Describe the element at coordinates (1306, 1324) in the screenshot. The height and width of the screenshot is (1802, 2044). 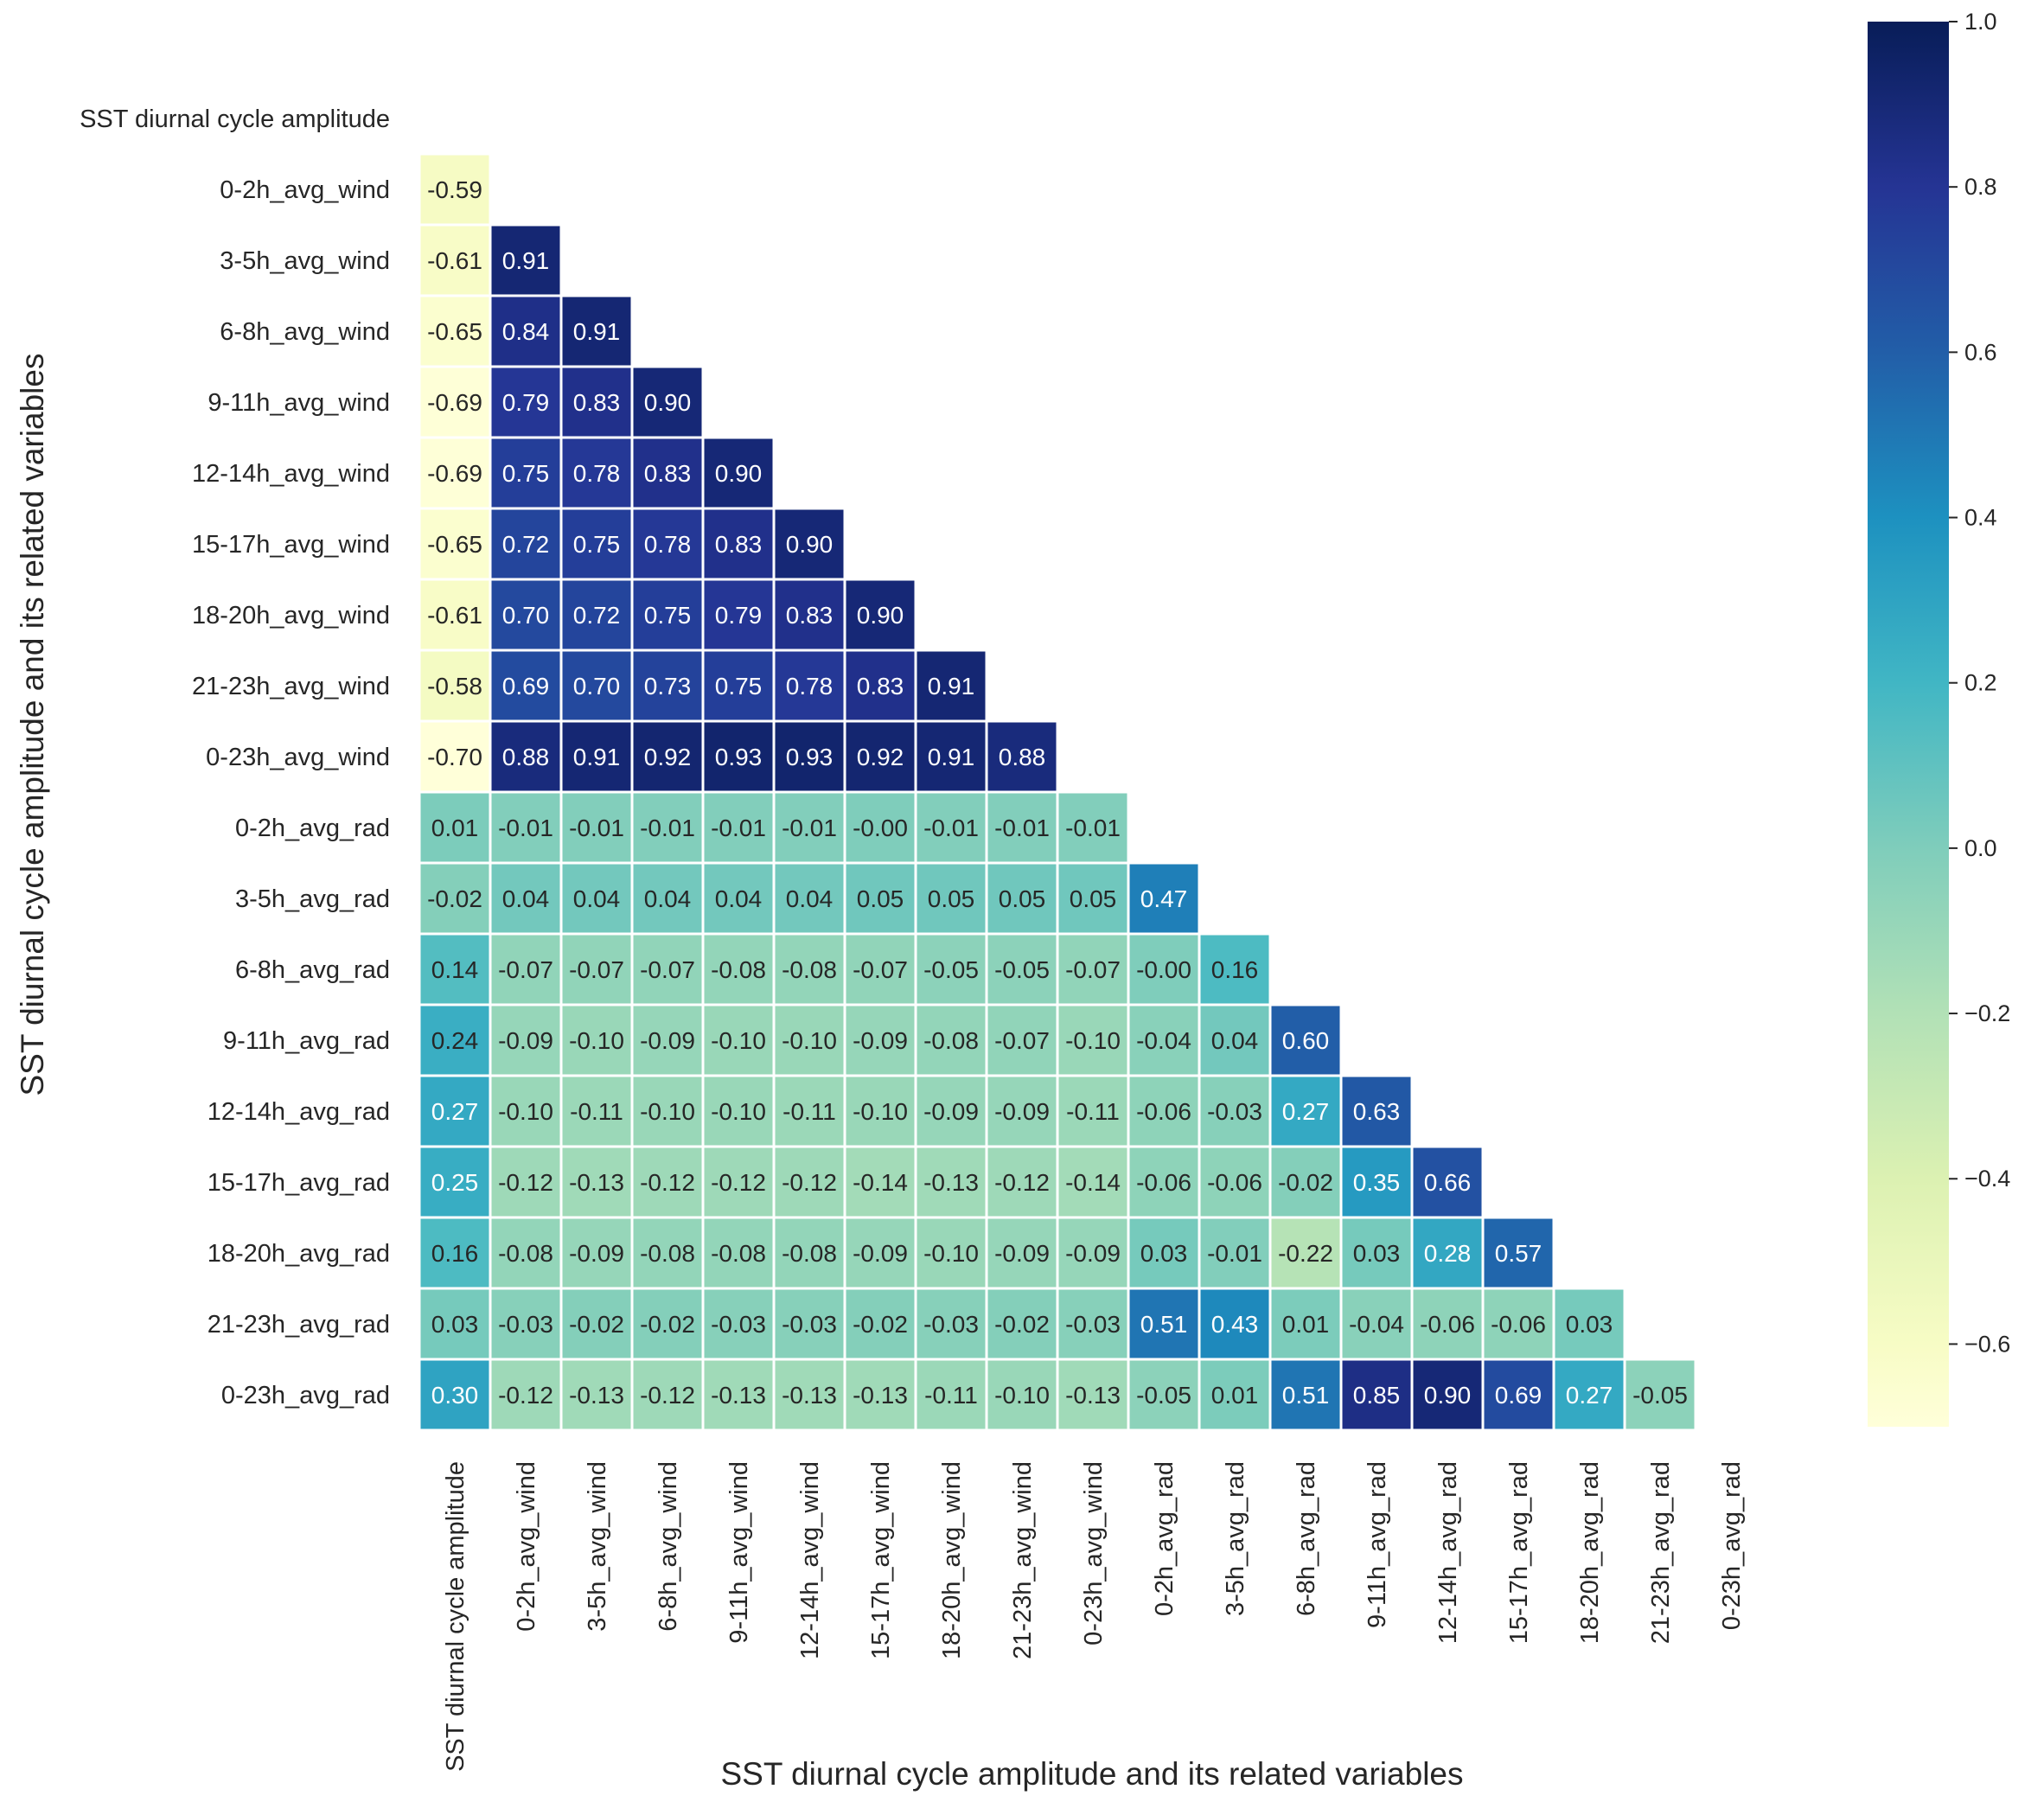
I see `cell-value-label: 0.01` at that location.